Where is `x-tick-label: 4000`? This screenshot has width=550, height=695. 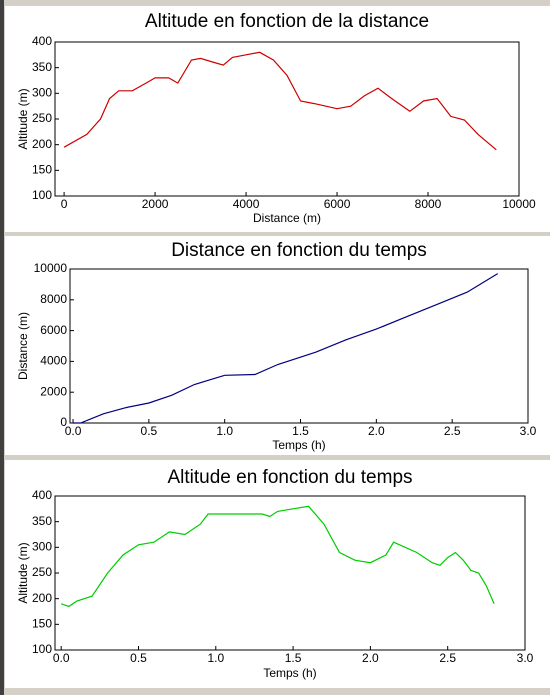
x-tick-label: 4000 is located at coordinates (246, 204).